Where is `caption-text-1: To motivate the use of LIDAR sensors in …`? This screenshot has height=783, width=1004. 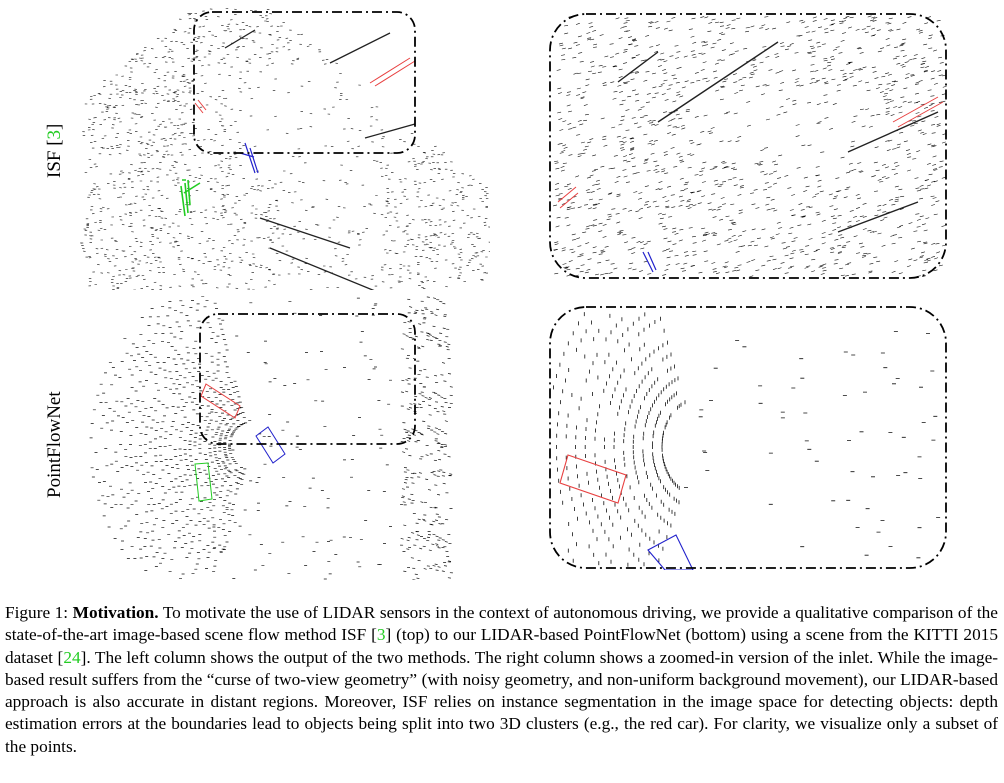
caption-text-1: To motivate the use of LIDAR sensors in … is located at coordinates (501, 624).